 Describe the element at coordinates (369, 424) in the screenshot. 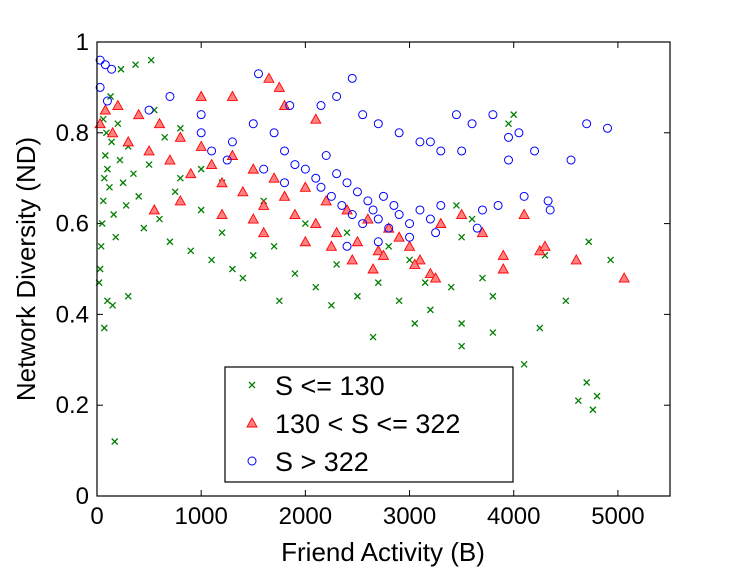

I see `legend-box` at that location.